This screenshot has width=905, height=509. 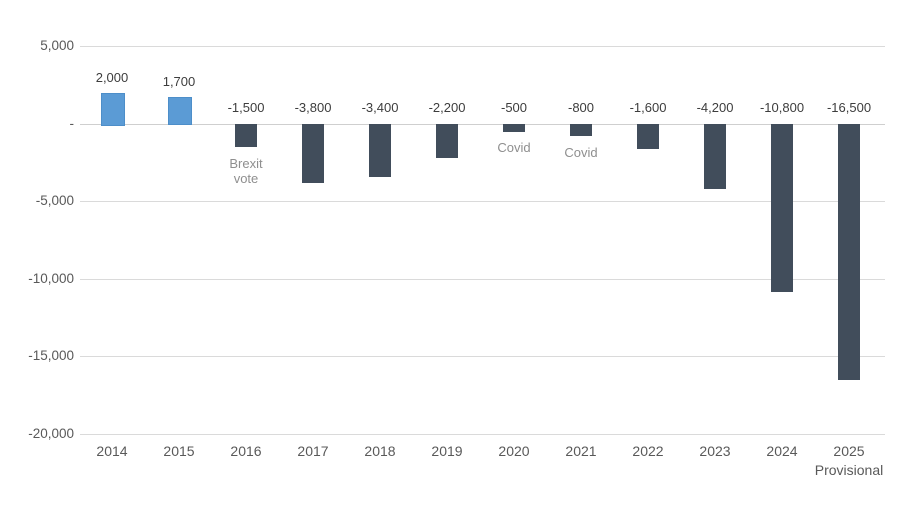 What do you see at coordinates (180, 111) in the screenshot?
I see `bar-2015` at bounding box center [180, 111].